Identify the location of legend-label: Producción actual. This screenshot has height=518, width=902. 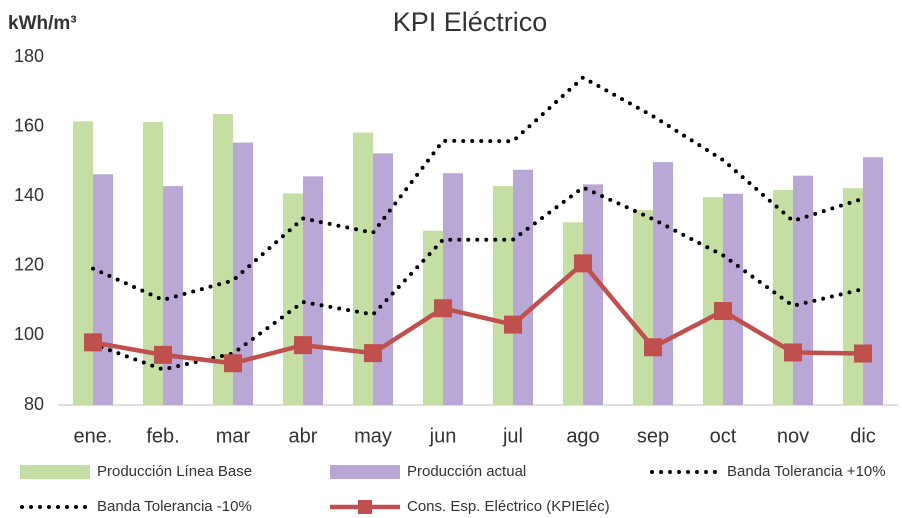
(466, 471).